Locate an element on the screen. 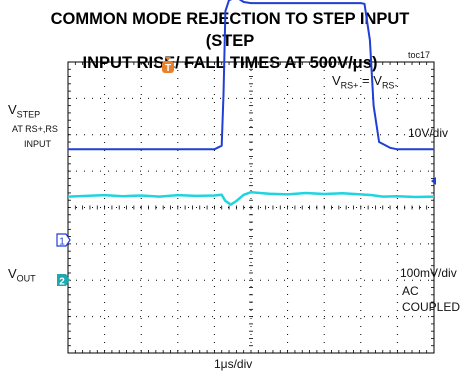 The image size is (473, 375). vstep-sub: STEP is located at coordinates (28, 114).